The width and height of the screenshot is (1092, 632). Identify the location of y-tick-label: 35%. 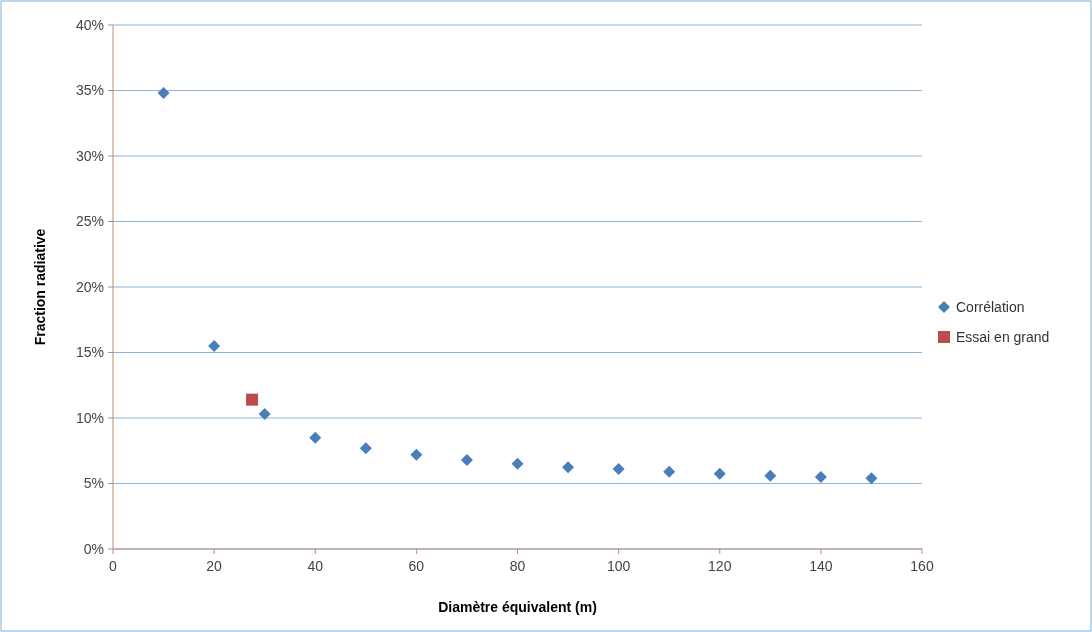
(89, 90).